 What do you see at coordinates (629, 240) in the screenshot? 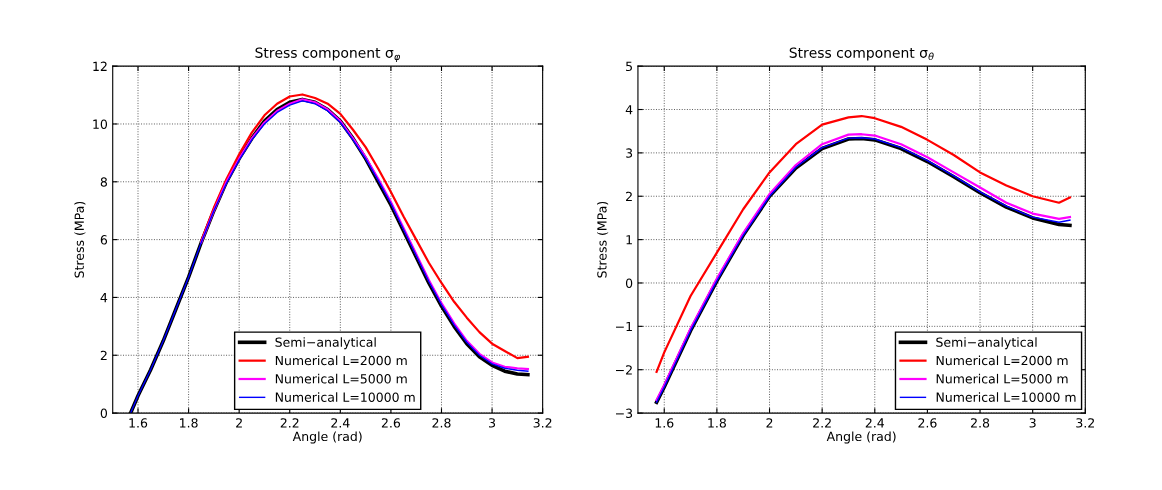
I see `y-tick-label: 1` at bounding box center [629, 240].